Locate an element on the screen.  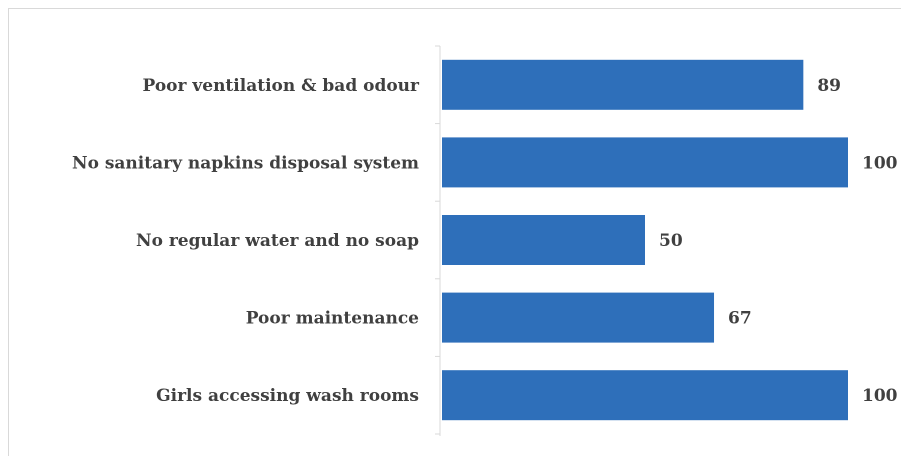
data-label: 50 is located at coordinates (671, 241).